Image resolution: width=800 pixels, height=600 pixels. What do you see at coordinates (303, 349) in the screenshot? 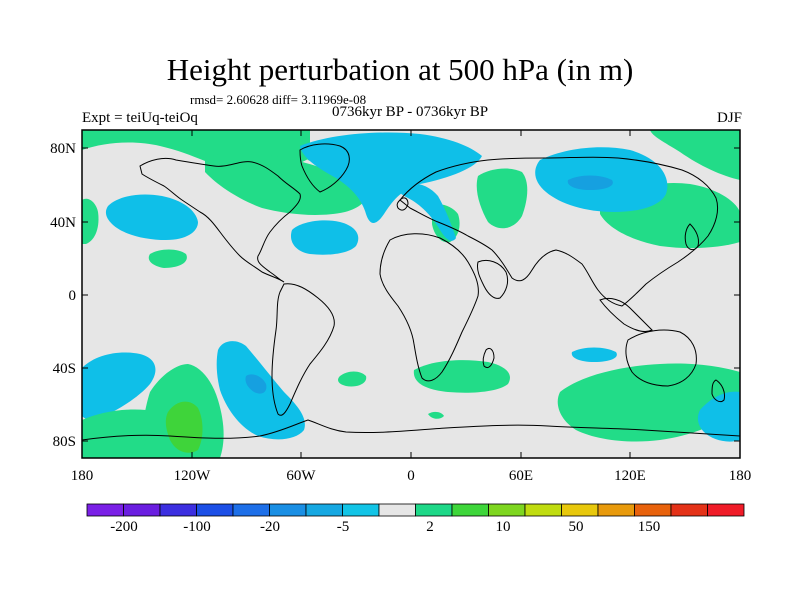
I see `coast-south-america` at bounding box center [303, 349].